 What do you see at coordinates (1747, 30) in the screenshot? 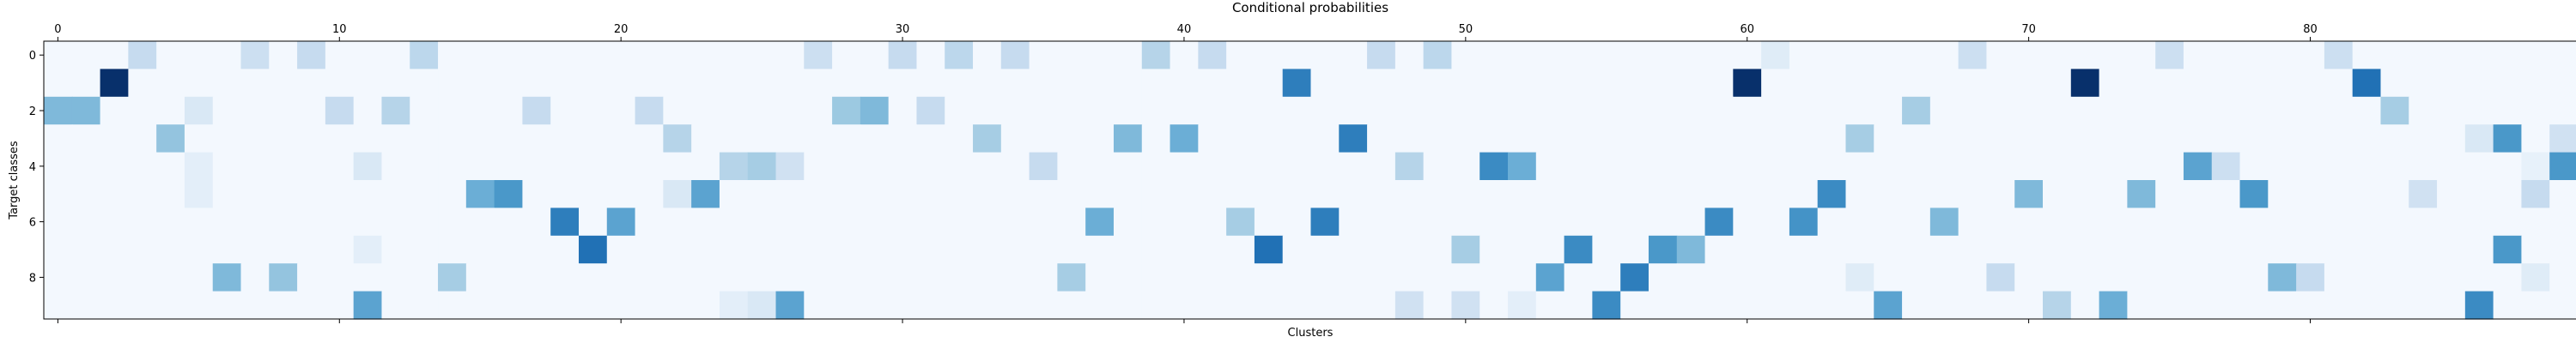
I see `x-tick-label: 60` at bounding box center [1747, 30].